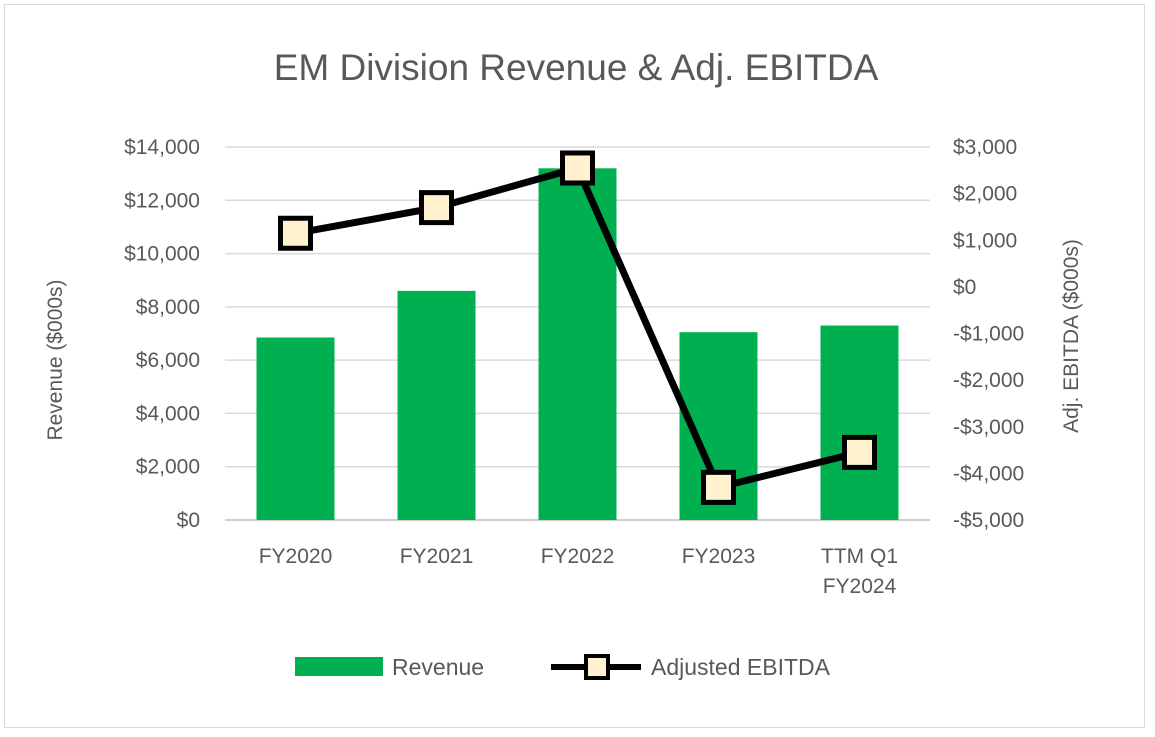 The image size is (1155, 737). I want to click on right-tick-label: -$3,000, so click(988, 427).